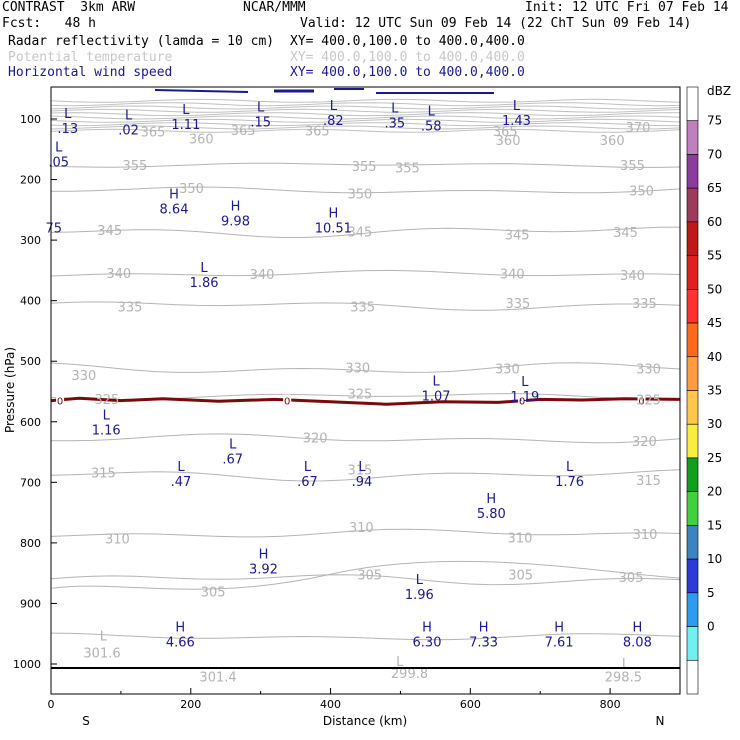  What do you see at coordinates (103, 474) in the screenshot?
I see `theta-label: 315` at bounding box center [103, 474].